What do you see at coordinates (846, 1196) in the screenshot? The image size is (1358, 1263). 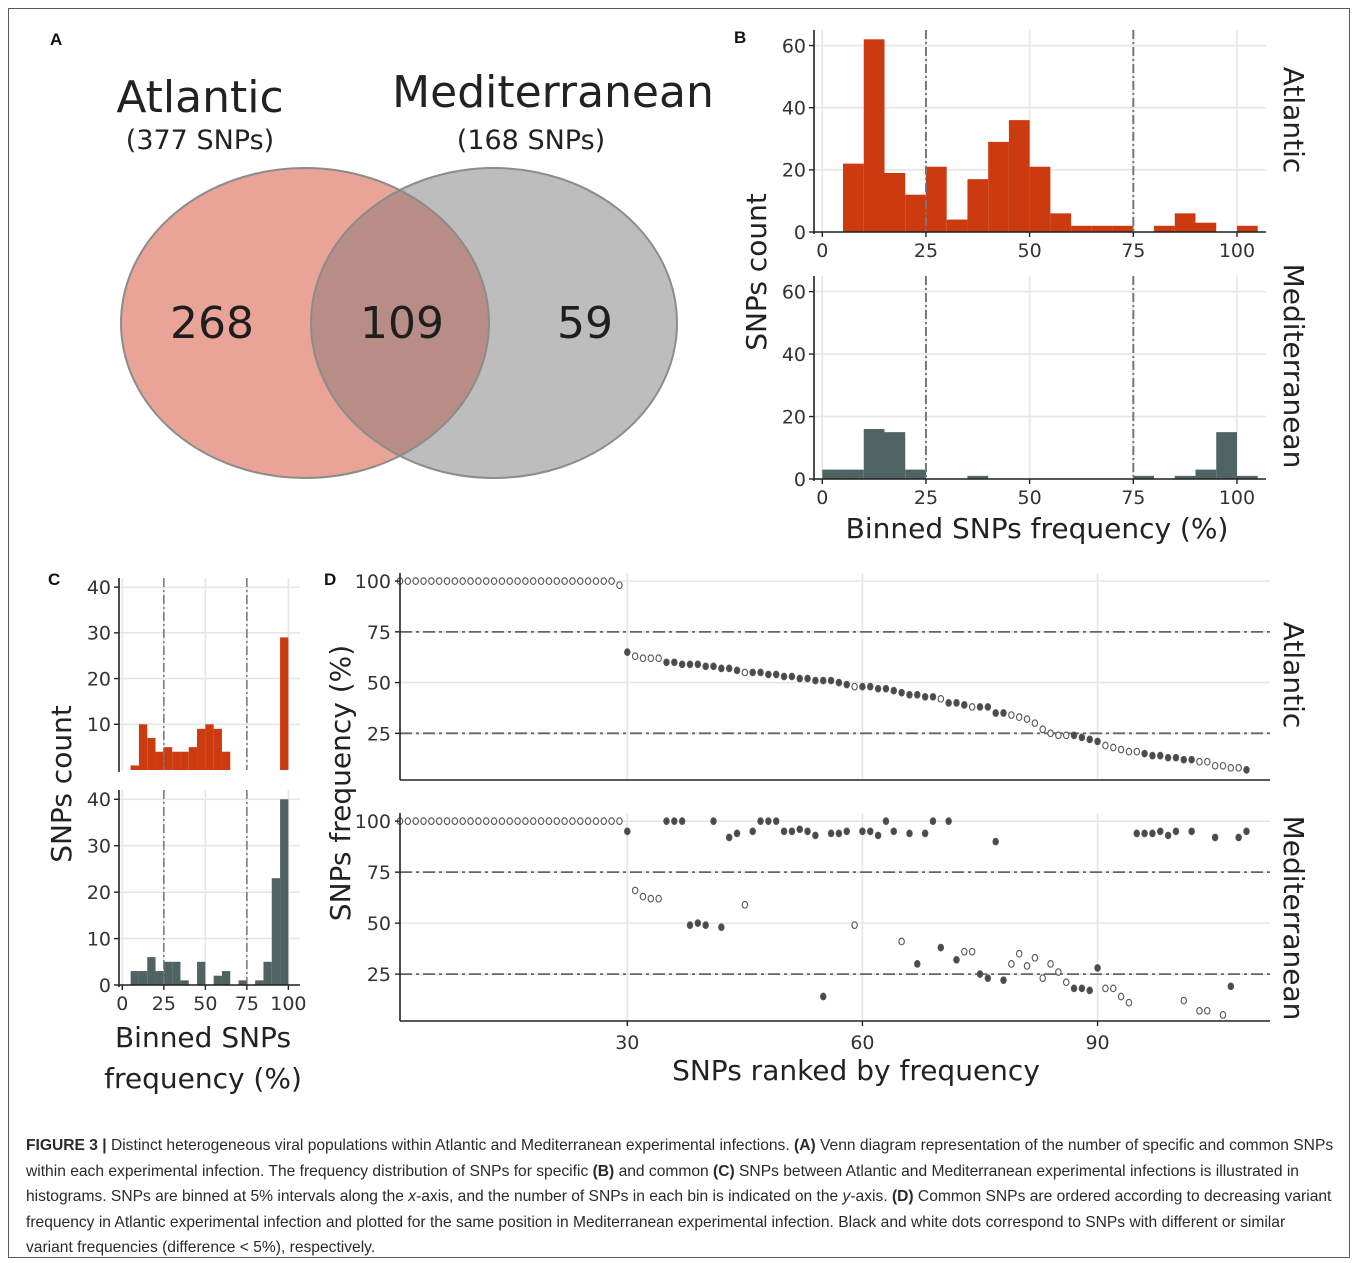 I see `caption-y-axis: y` at bounding box center [846, 1196].